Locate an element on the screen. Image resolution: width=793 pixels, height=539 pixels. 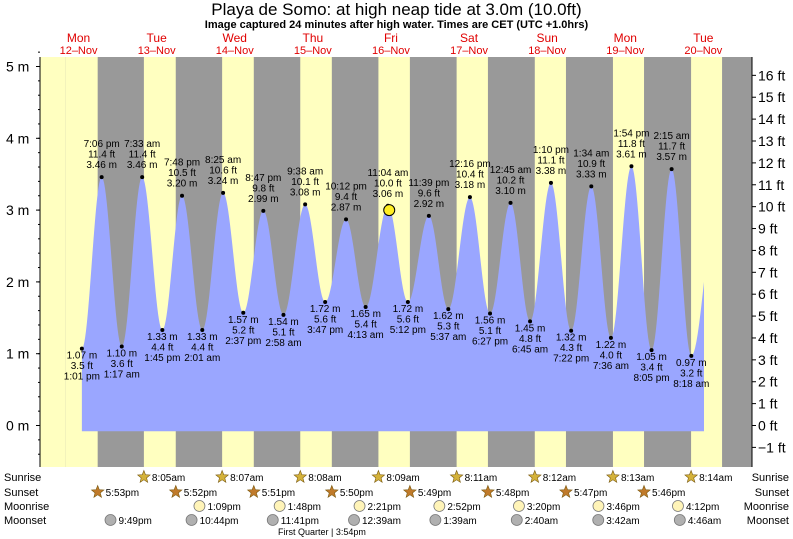
tide-label: 9.6 ft is located at coordinates (429, 193).